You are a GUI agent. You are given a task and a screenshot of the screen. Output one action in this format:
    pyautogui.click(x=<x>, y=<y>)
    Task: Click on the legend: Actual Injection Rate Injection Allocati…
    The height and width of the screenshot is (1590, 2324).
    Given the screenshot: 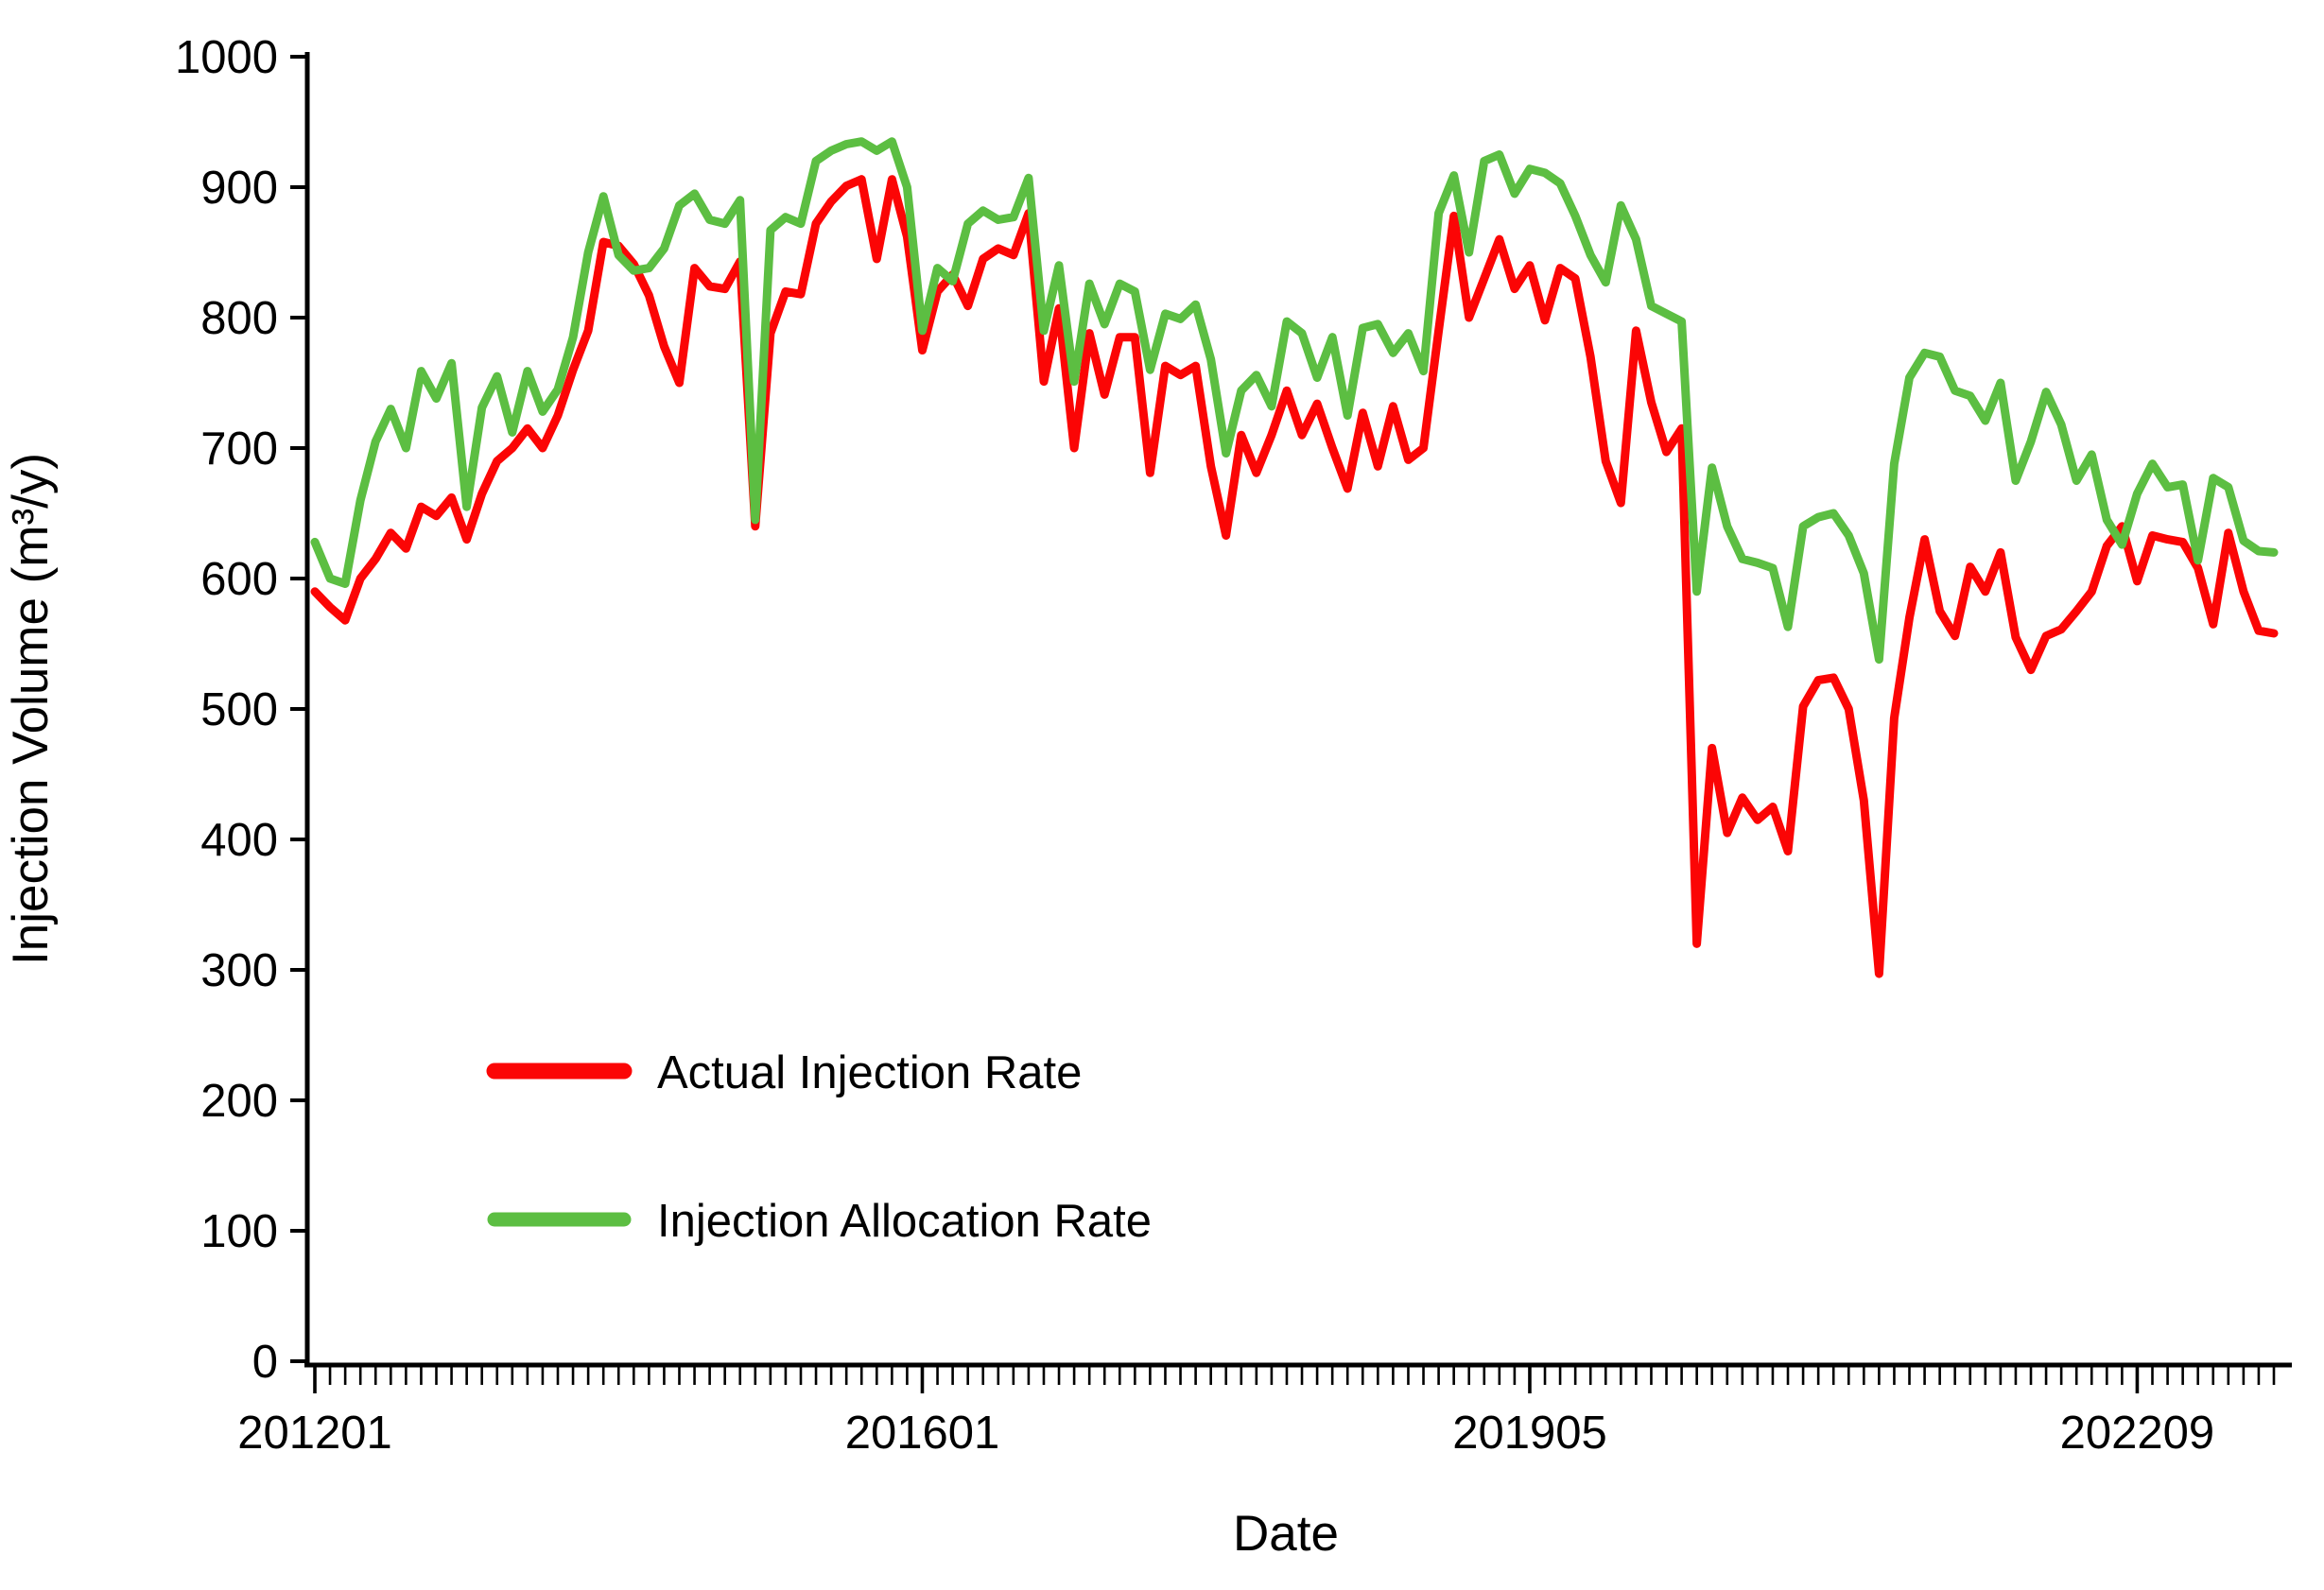 What is the action you would take?
    pyautogui.click(x=819, y=1147)
    